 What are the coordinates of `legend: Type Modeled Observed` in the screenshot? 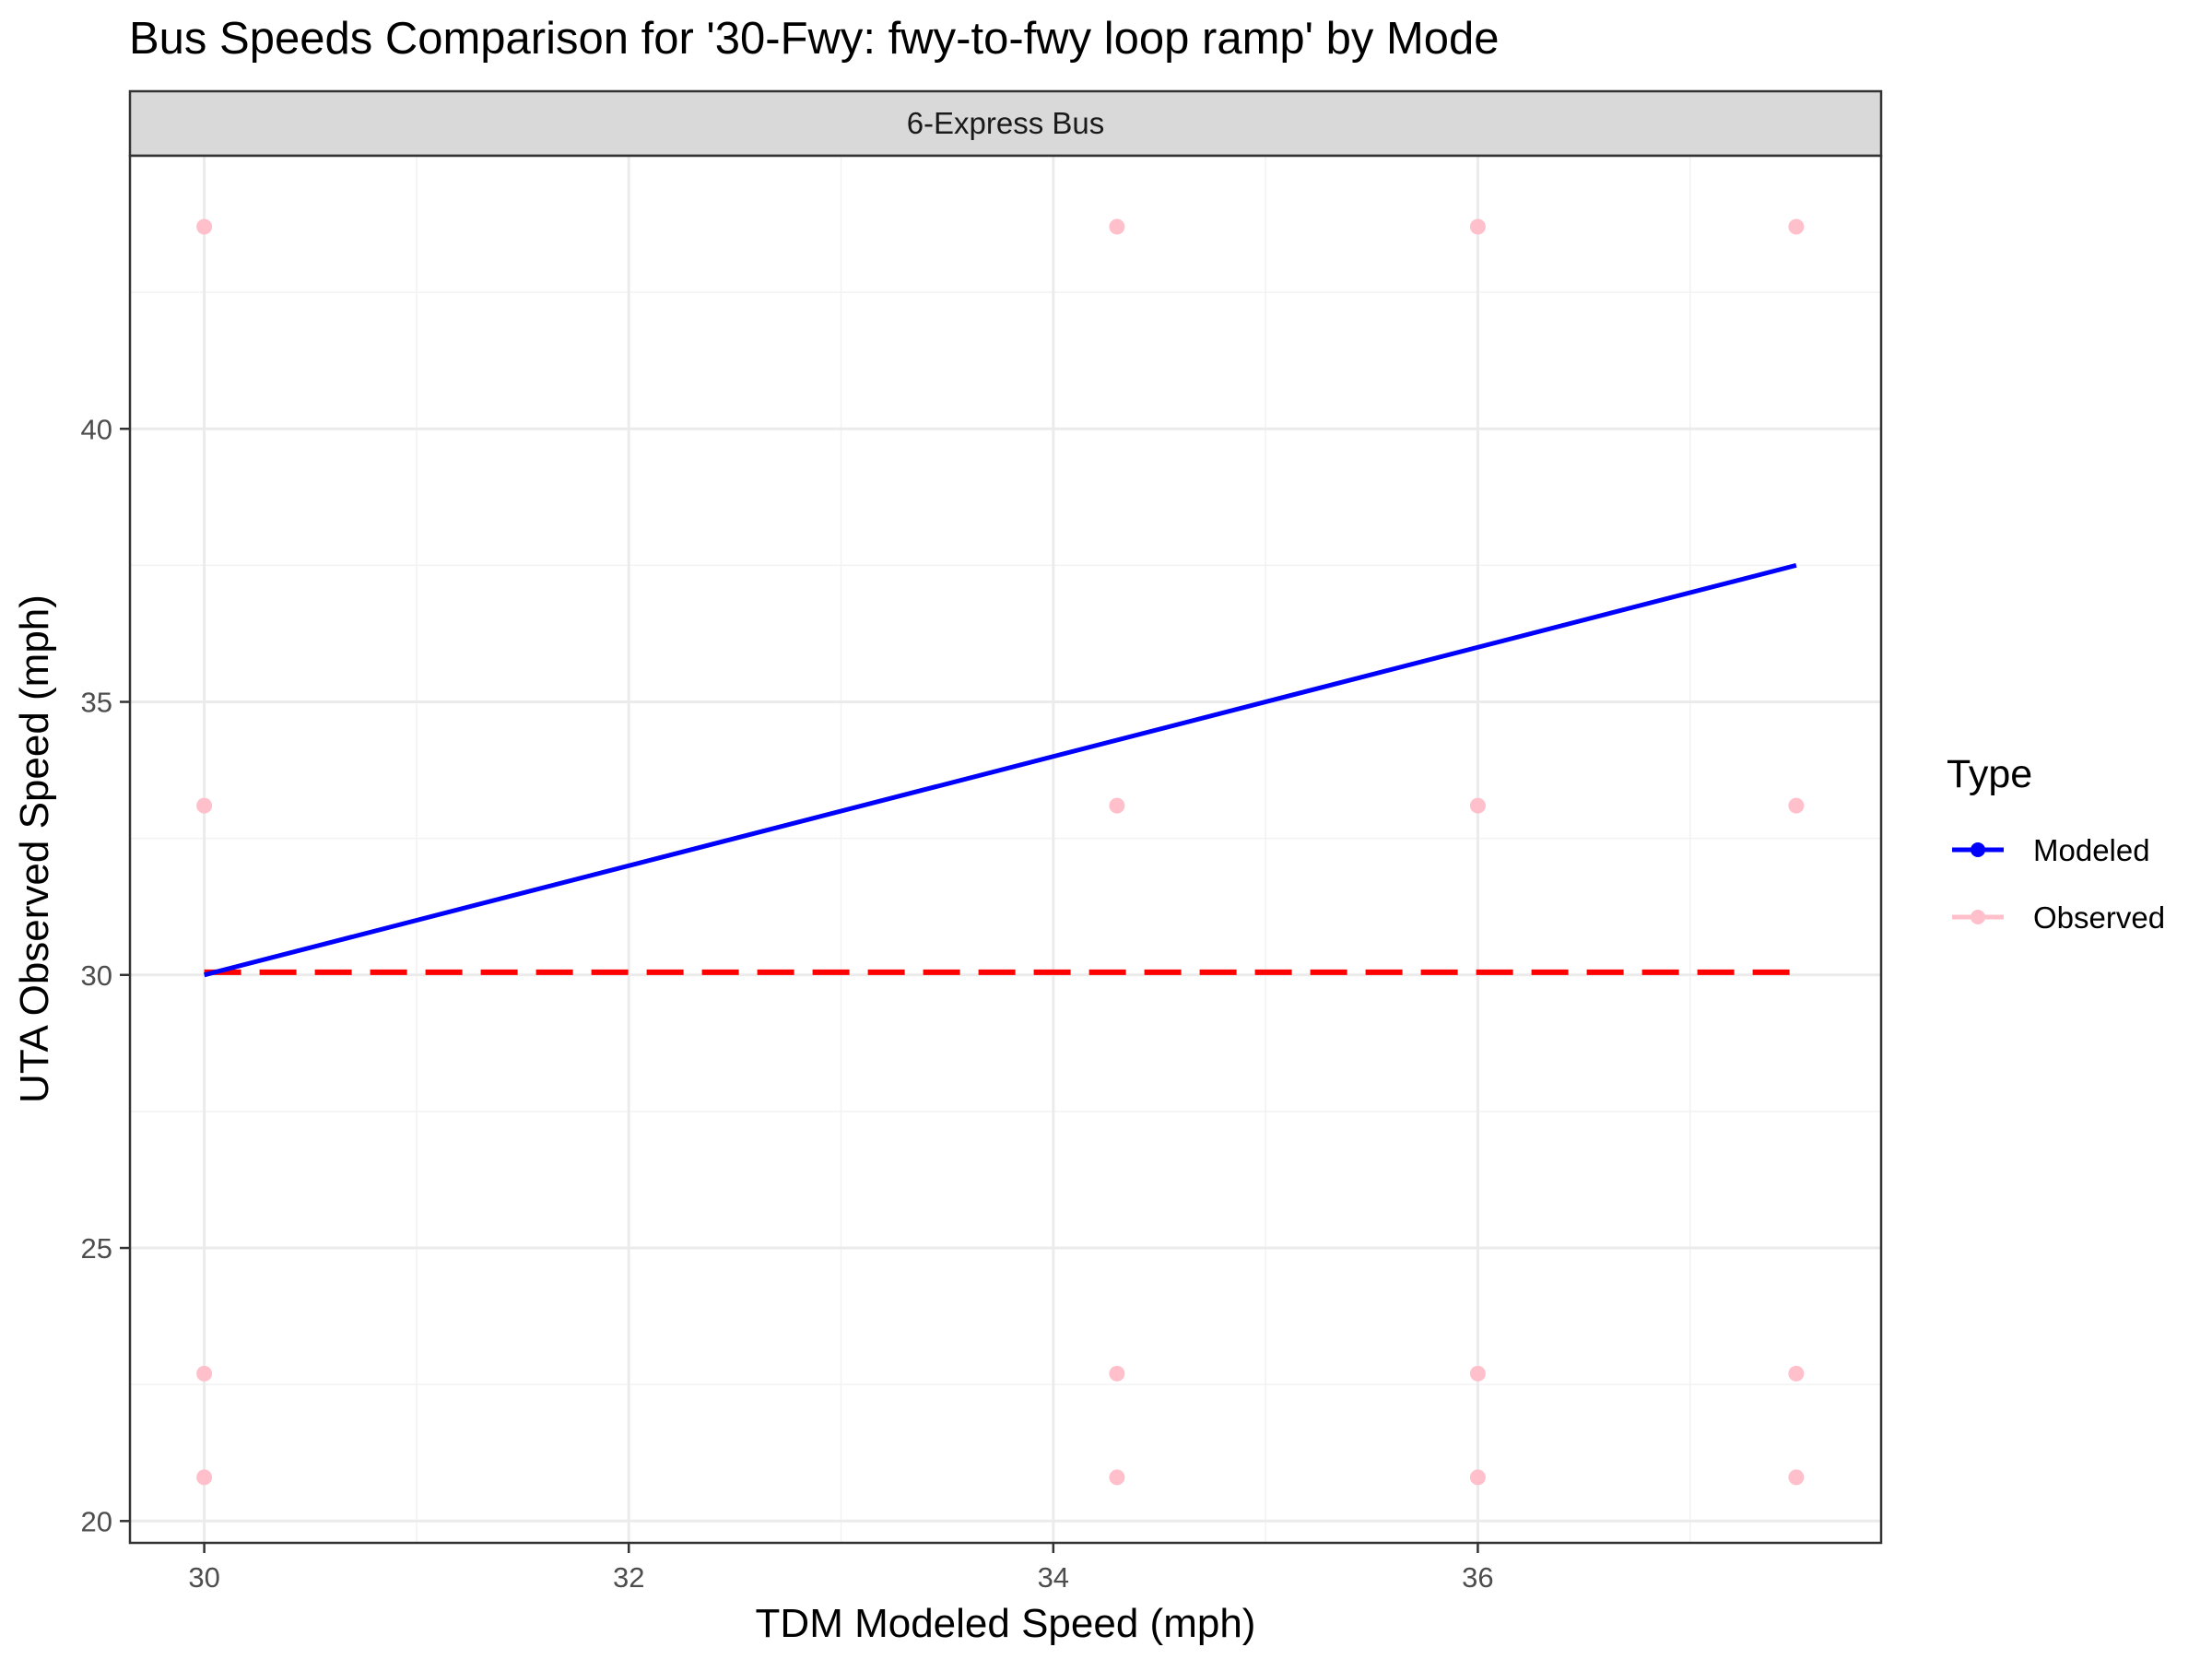 It's located at (2056, 843).